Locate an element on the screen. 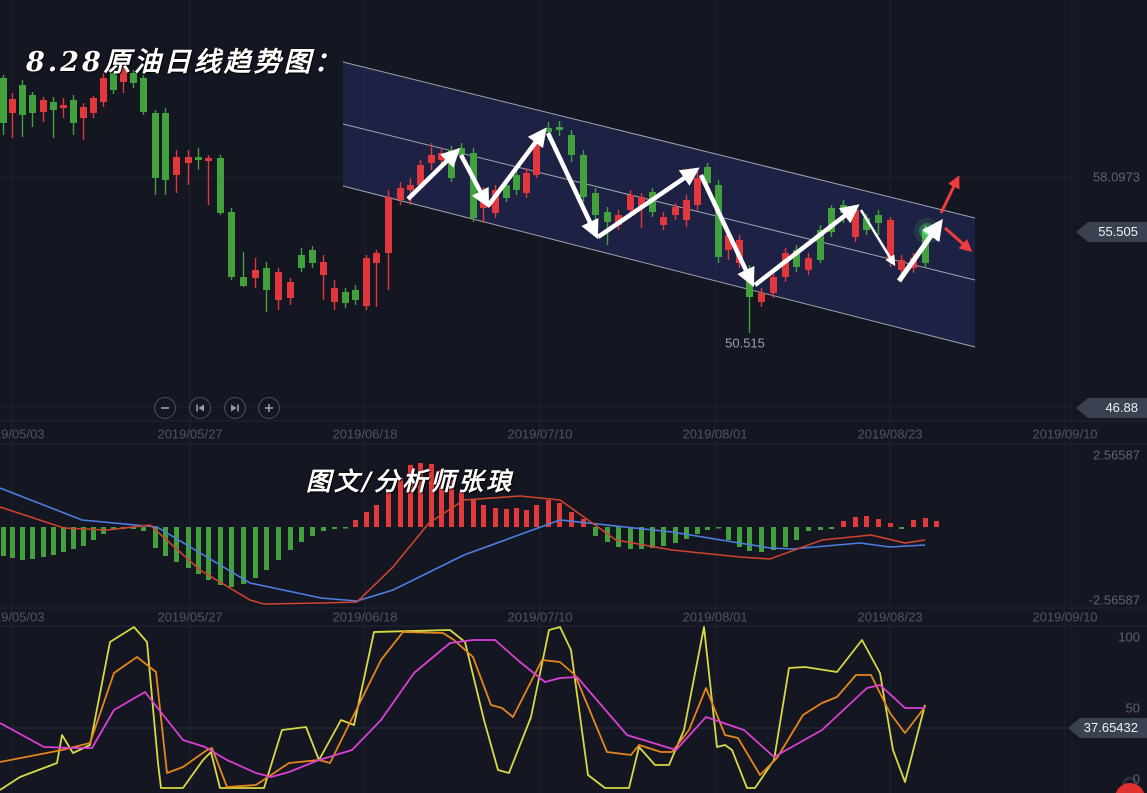 This screenshot has width=1147, height=793. stoch-j-line is located at coordinates (462, 708).